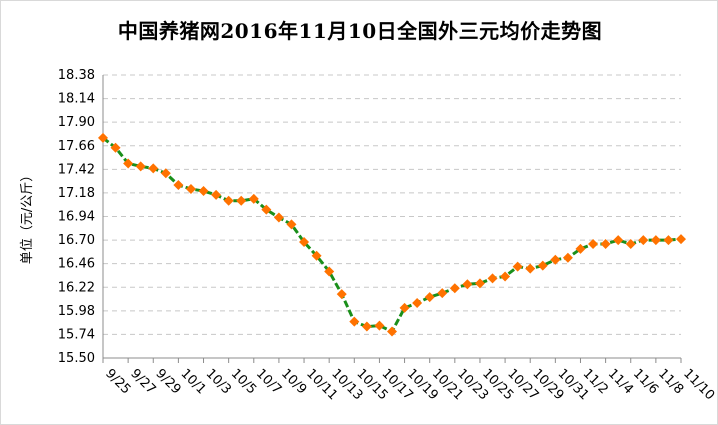 This screenshot has width=718, height=425. Describe the element at coordinates (268, 381) in the screenshot. I see `x-tick-label: 10/7` at that location.